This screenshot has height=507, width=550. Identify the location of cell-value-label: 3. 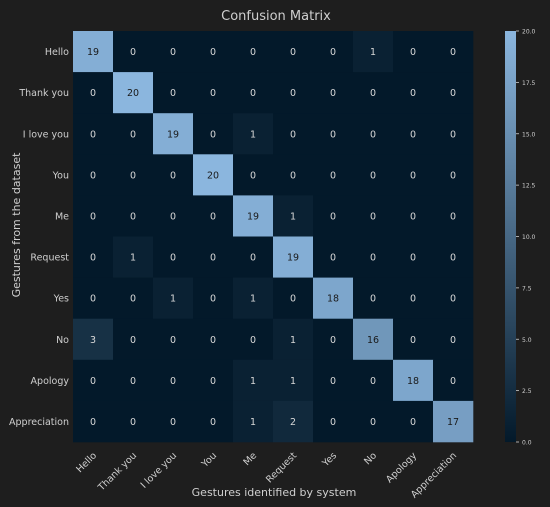
(93, 340).